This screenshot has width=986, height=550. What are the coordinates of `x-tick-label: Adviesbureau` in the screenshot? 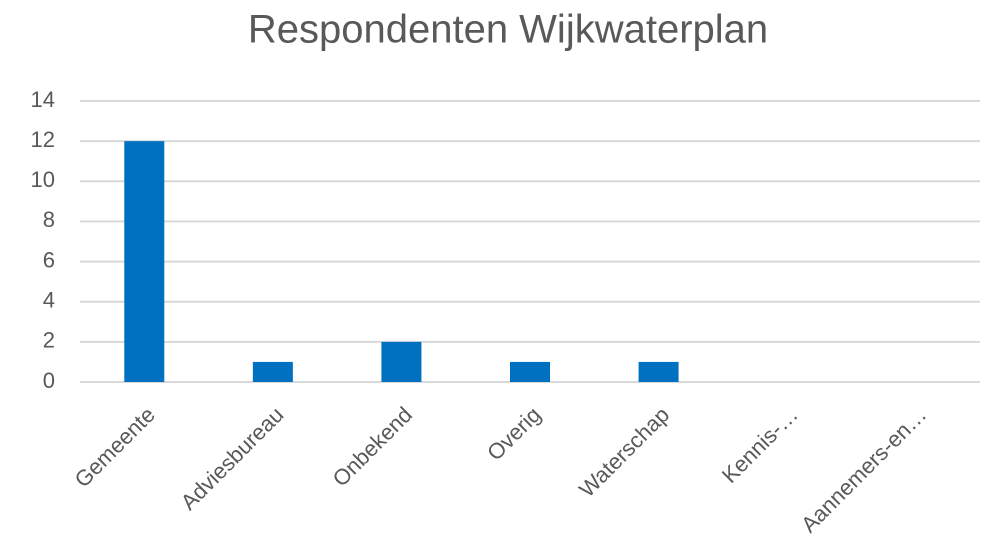 It's located at (232, 458).